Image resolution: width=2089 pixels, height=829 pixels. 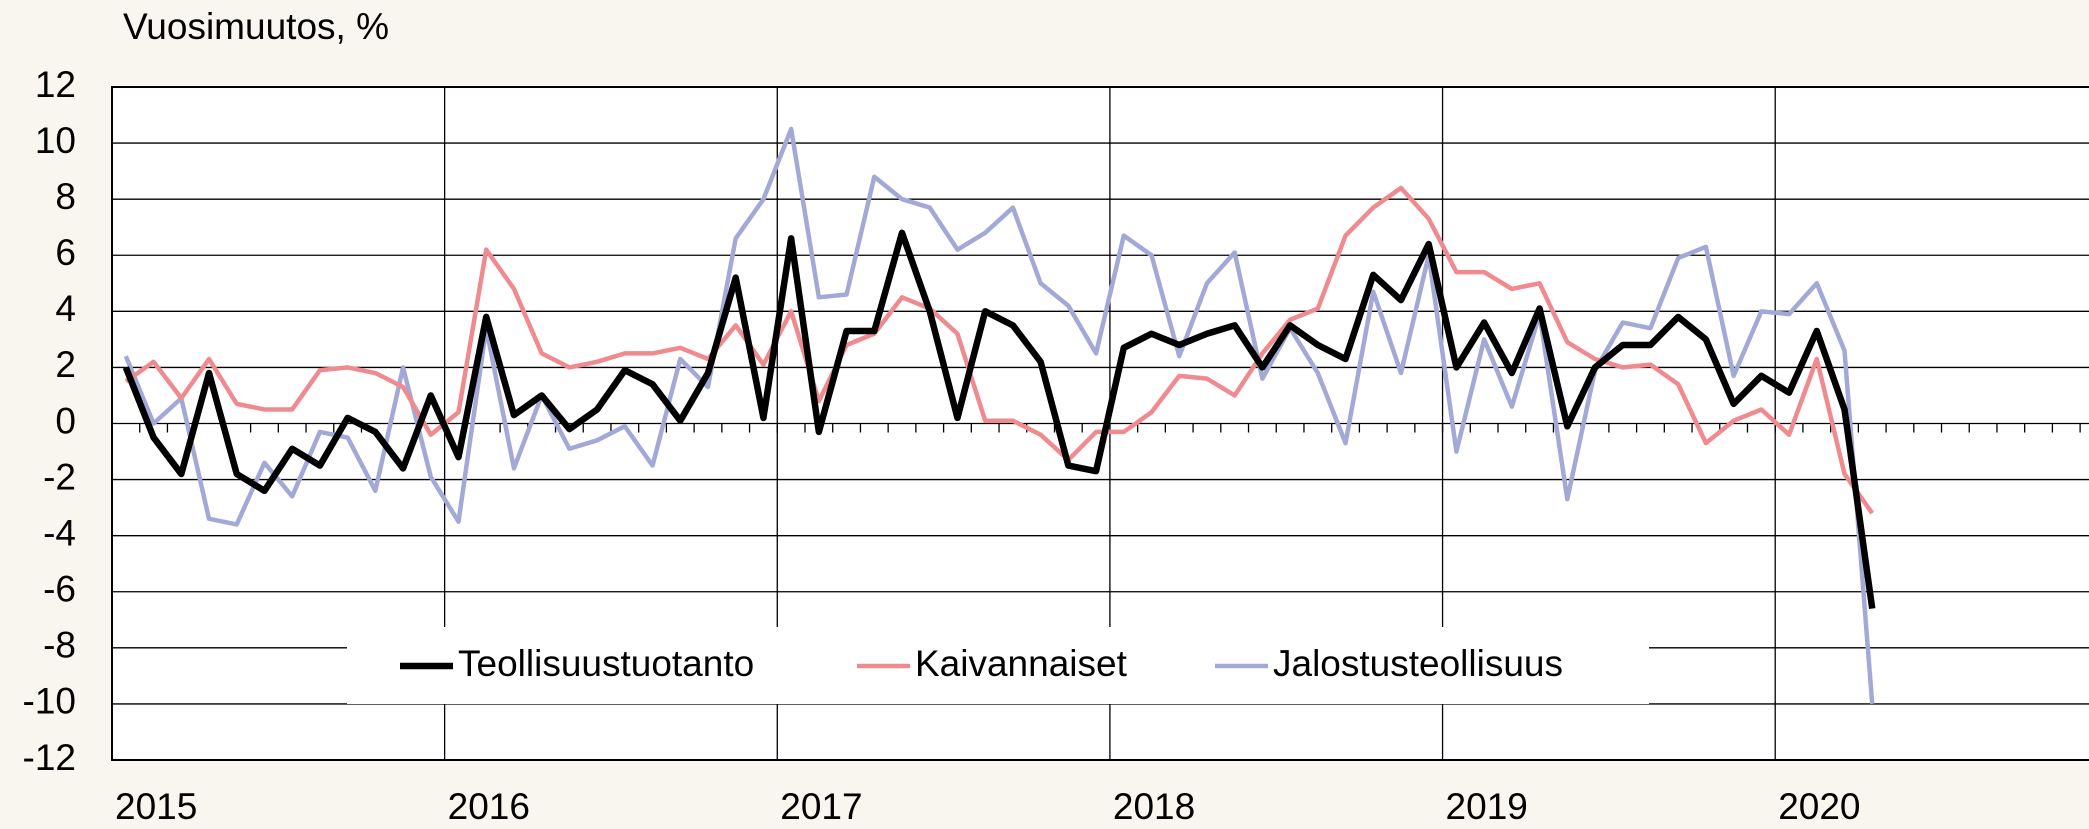 I want to click on legend-box, so click(x=998, y=665).